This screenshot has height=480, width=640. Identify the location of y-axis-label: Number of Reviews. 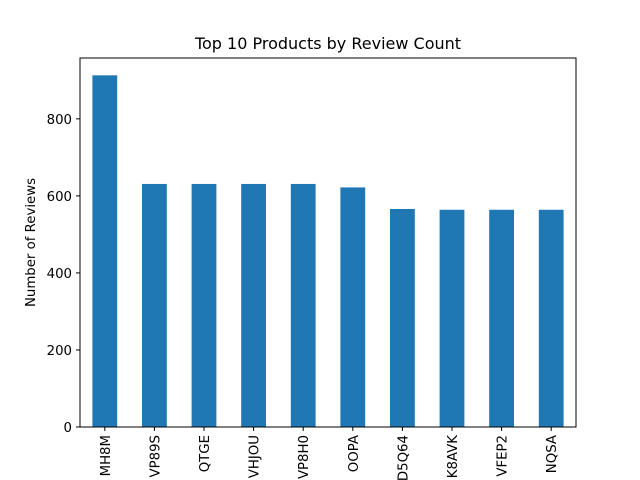
(31, 242).